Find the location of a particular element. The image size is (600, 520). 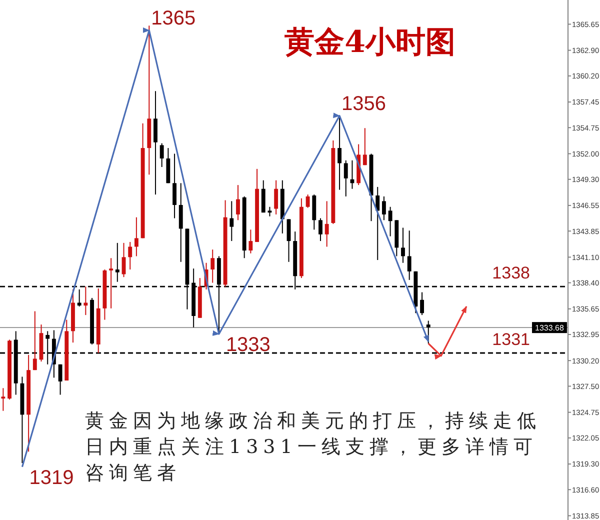

annotation: 1365 is located at coordinates (173, 18).